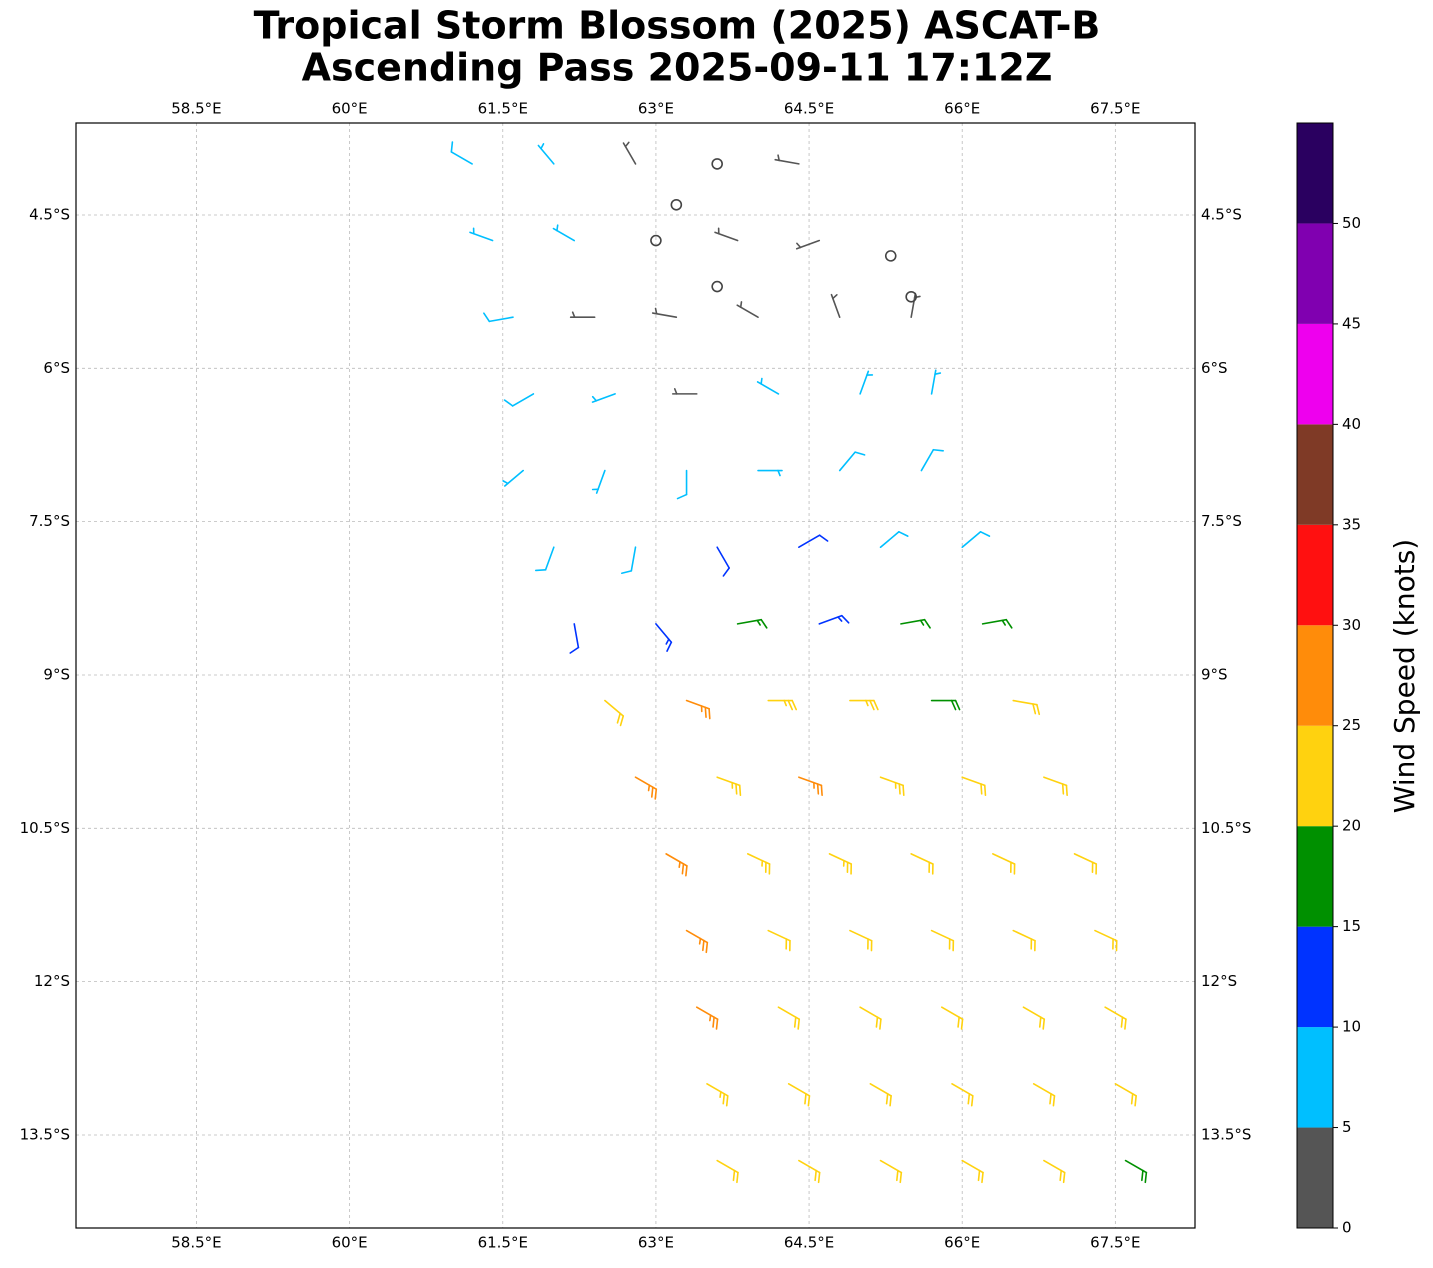 Image resolution: width=1433 pixels, height=1268 pixels. What do you see at coordinates (1347, 1127) in the screenshot?
I see `colorbar-tick-label: 5` at bounding box center [1347, 1127].